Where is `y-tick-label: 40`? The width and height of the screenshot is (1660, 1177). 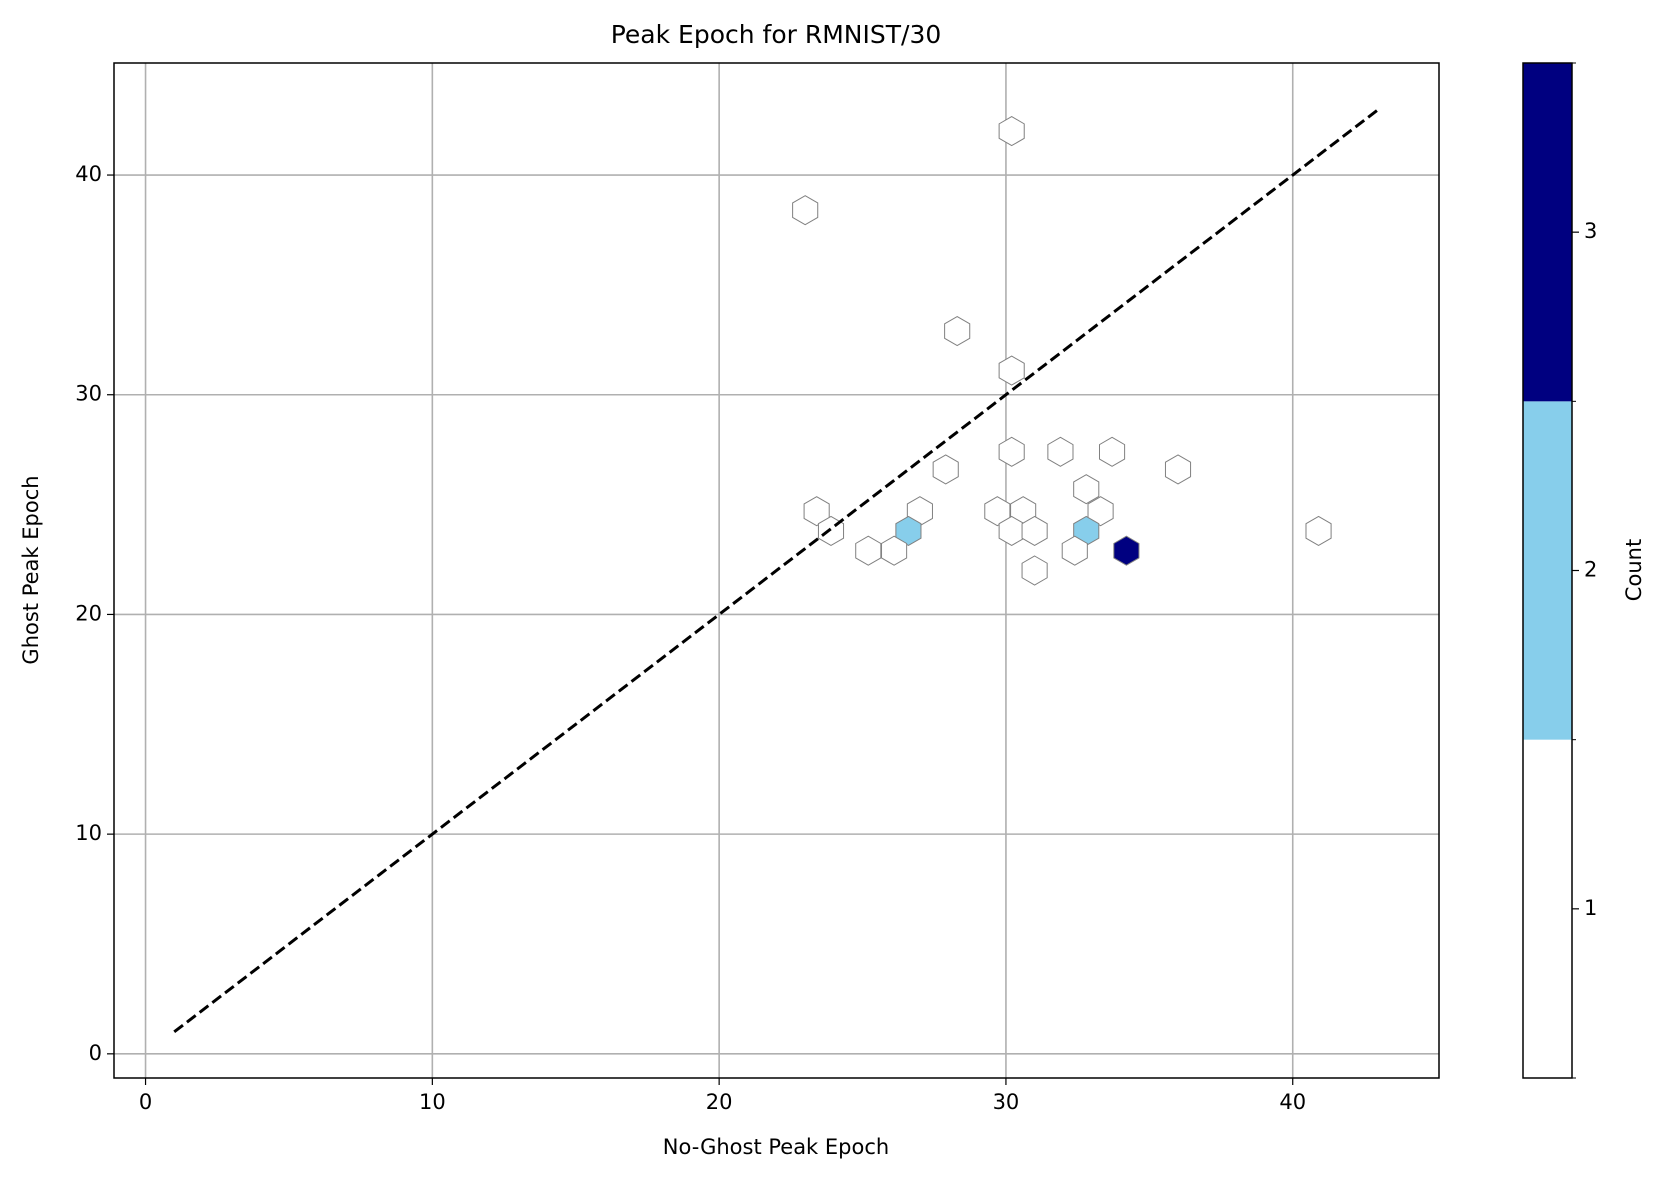
y-tick-label: 40 is located at coordinates (88, 174).